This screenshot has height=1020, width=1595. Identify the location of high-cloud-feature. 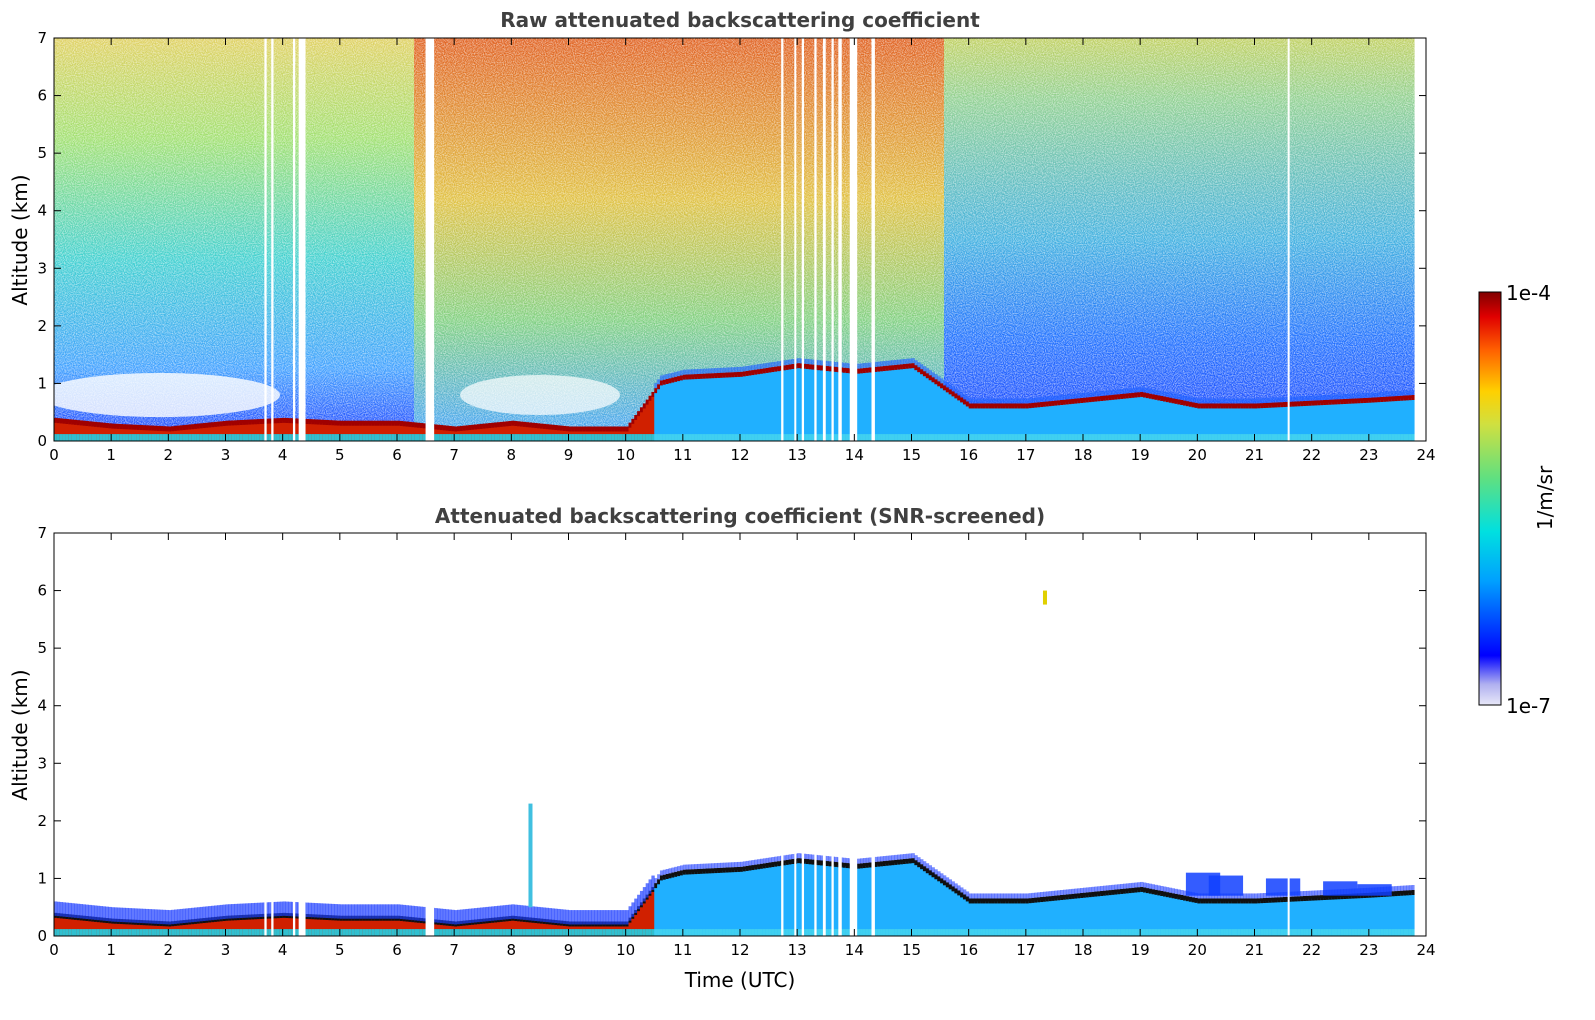
(1044, 597).